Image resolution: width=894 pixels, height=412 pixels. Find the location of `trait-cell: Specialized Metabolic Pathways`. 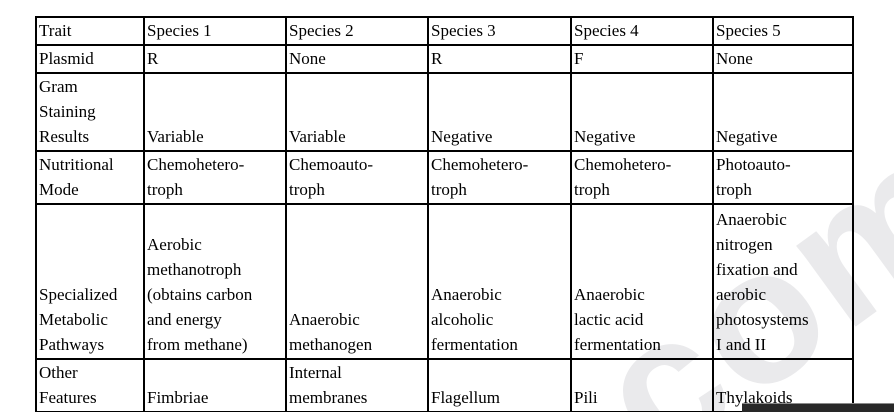

trait-cell: Specialized Metabolic Pathways is located at coordinates (90, 281).